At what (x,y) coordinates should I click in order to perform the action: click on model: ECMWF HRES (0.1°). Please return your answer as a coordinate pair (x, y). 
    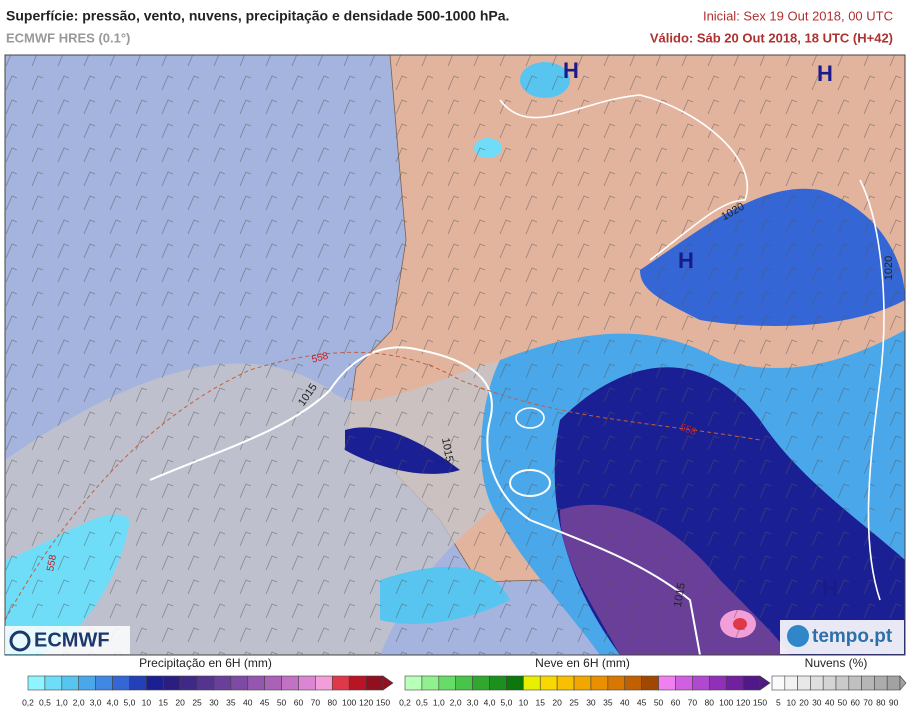
    Looking at the image, I should click on (68, 37).